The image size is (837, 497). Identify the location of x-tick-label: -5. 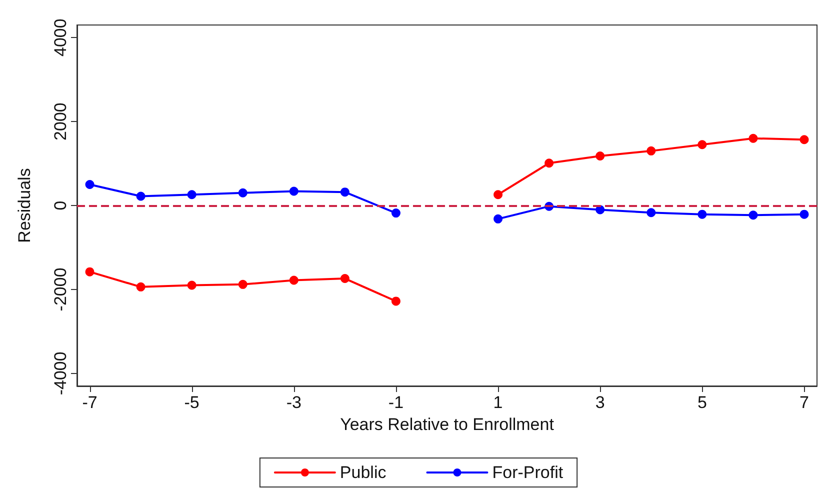
(192, 402).